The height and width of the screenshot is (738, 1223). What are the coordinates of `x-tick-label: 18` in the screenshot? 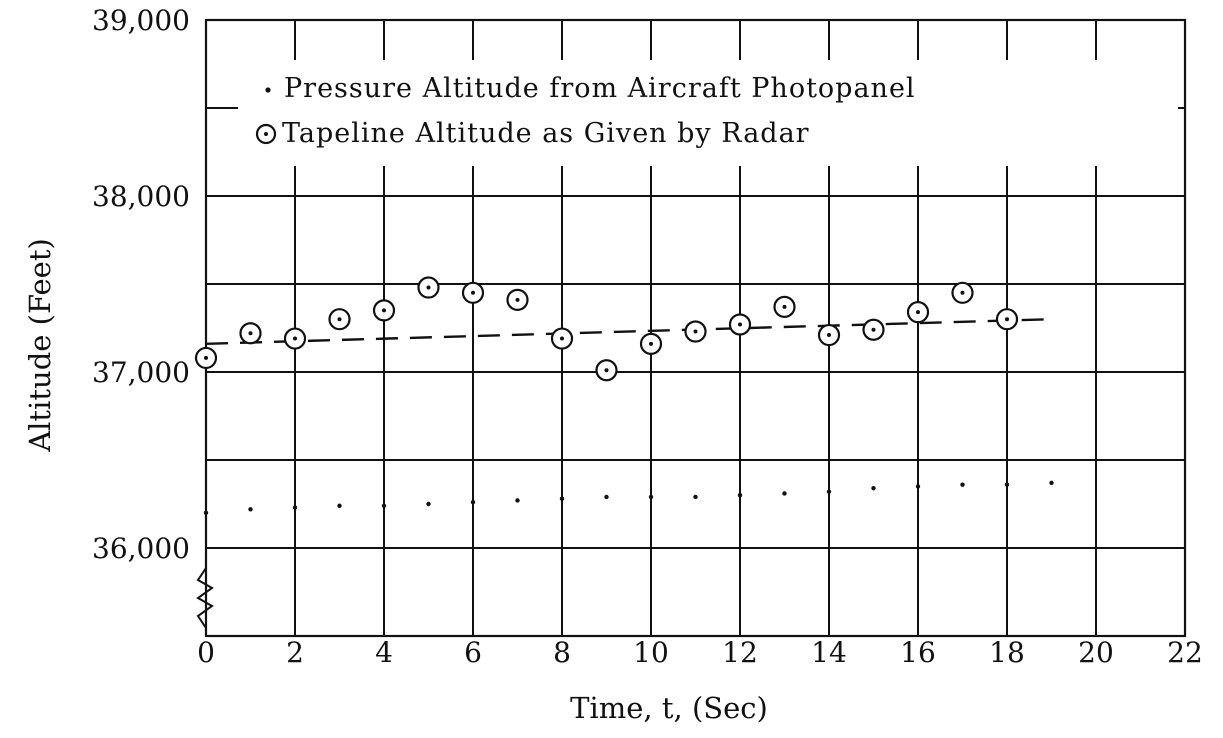 It's located at (1007, 652).